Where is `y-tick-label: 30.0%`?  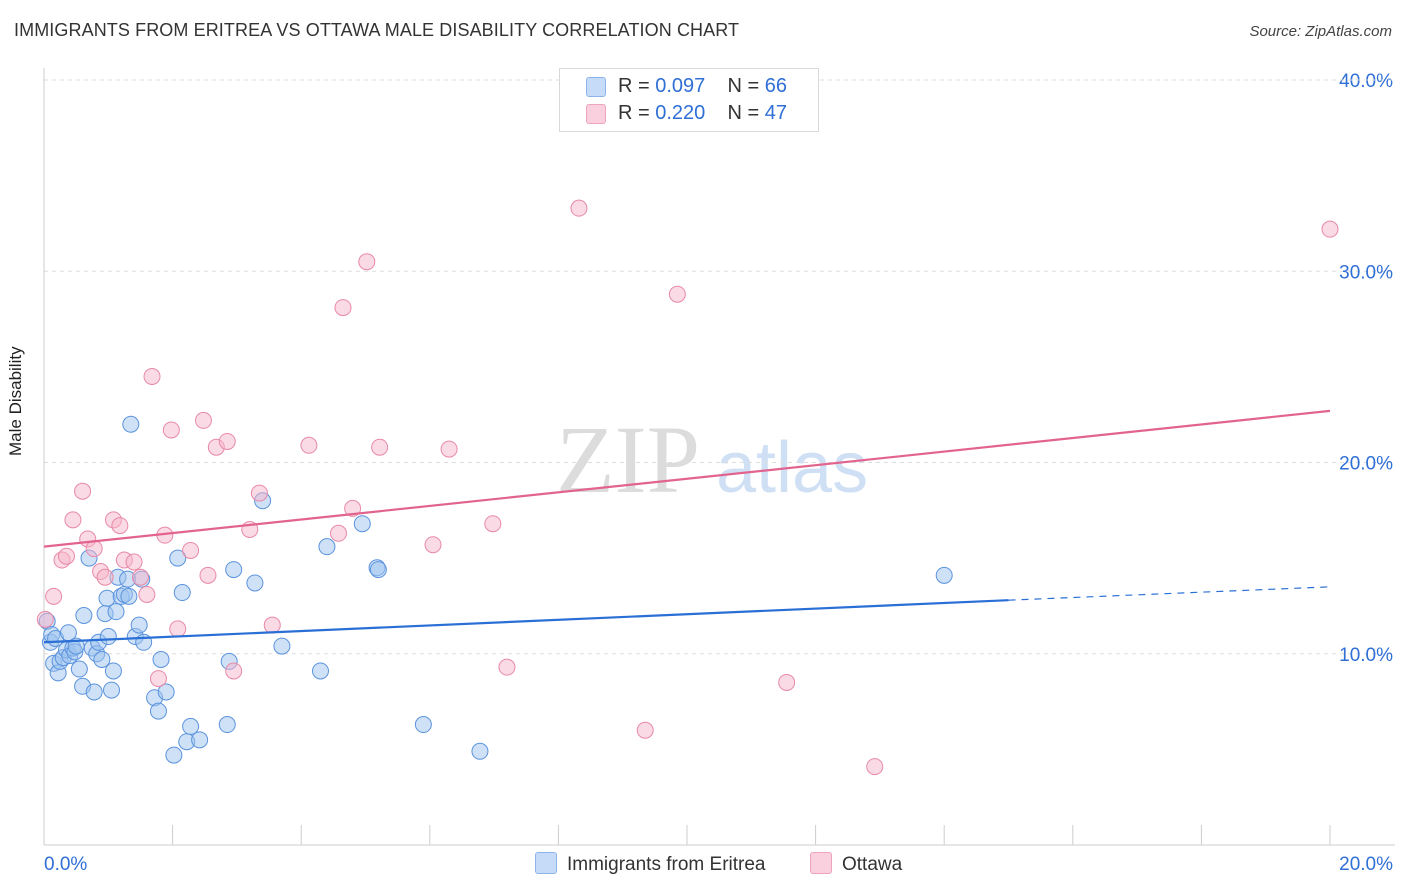 y-tick-label: 30.0% is located at coordinates (1366, 272).